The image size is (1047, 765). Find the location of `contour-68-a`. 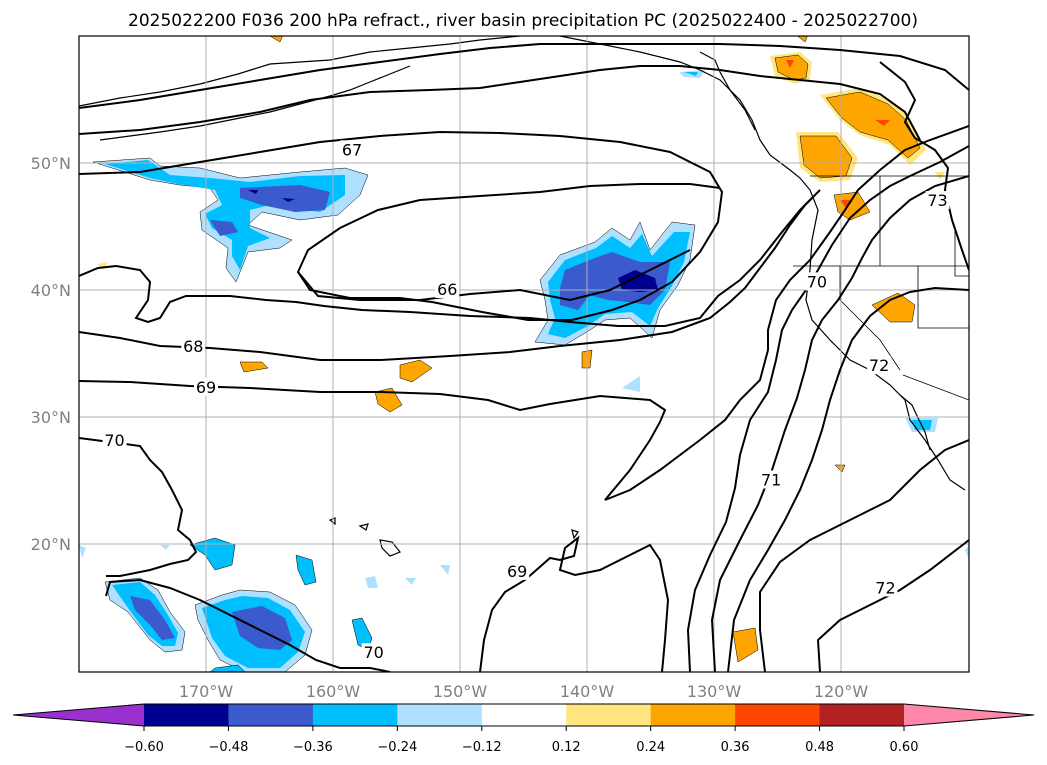

contour-68-a is located at coordinates (446, 262).